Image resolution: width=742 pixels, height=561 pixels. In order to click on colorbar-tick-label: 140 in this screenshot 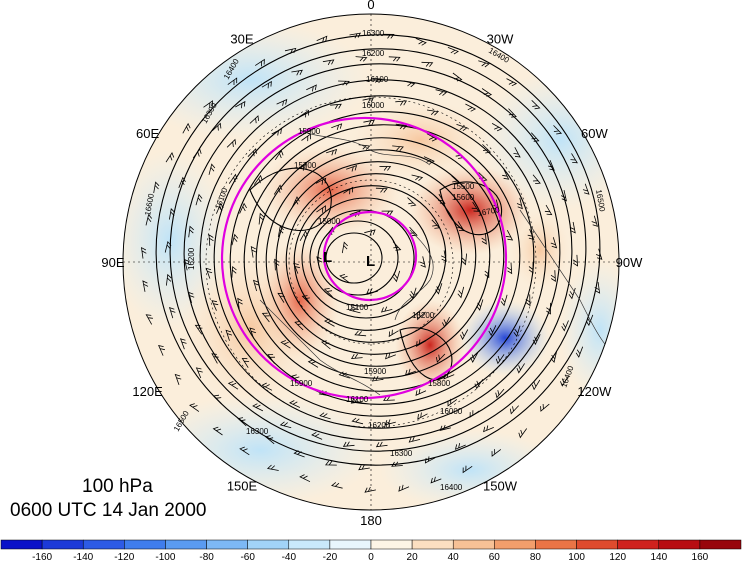, I will do `click(658, 556)`.